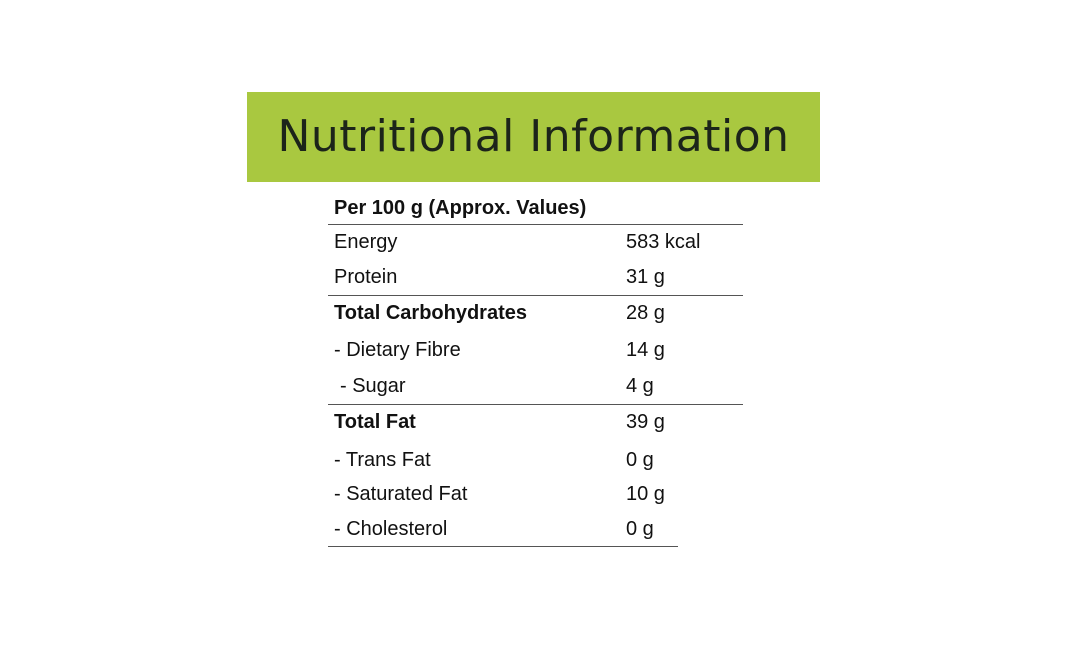  I want to click on banner: Nutritional Information, so click(533, 137).